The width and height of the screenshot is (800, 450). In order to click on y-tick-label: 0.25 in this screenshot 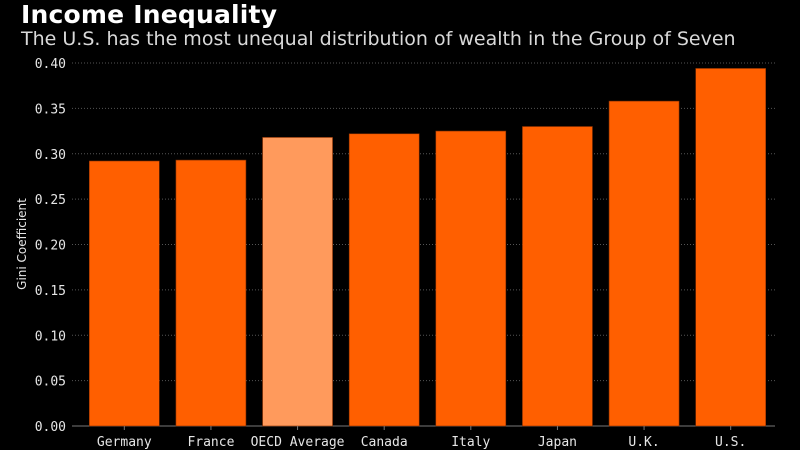, I will do `click(50, 200)`.